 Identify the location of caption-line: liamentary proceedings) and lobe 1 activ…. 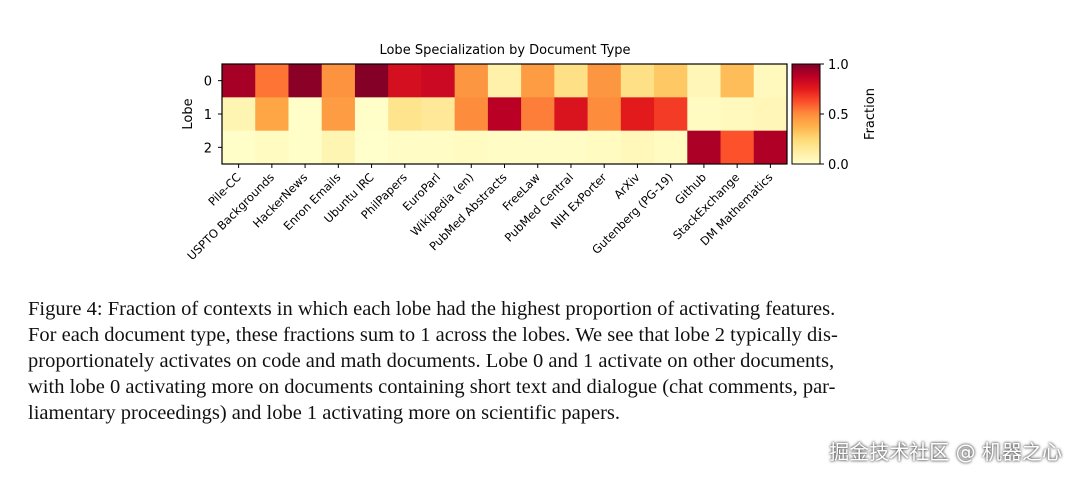
(324, 413).